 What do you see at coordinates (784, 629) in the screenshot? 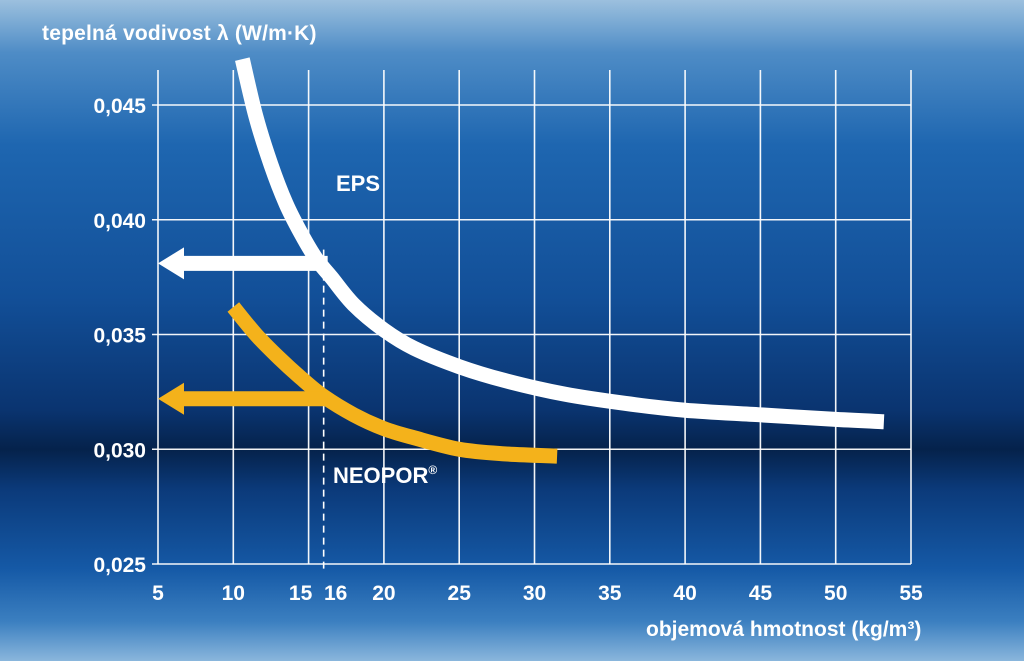
I see `x-axis-label: objemová hmotnost (kg/m³)` at bounding box center [784, 629].